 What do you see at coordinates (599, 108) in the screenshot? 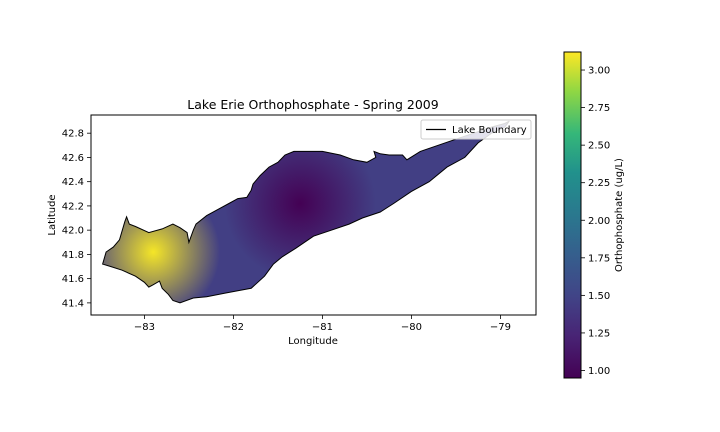
I see `colorbar-tick-label: 2.75` at bounding box center [599, 108].